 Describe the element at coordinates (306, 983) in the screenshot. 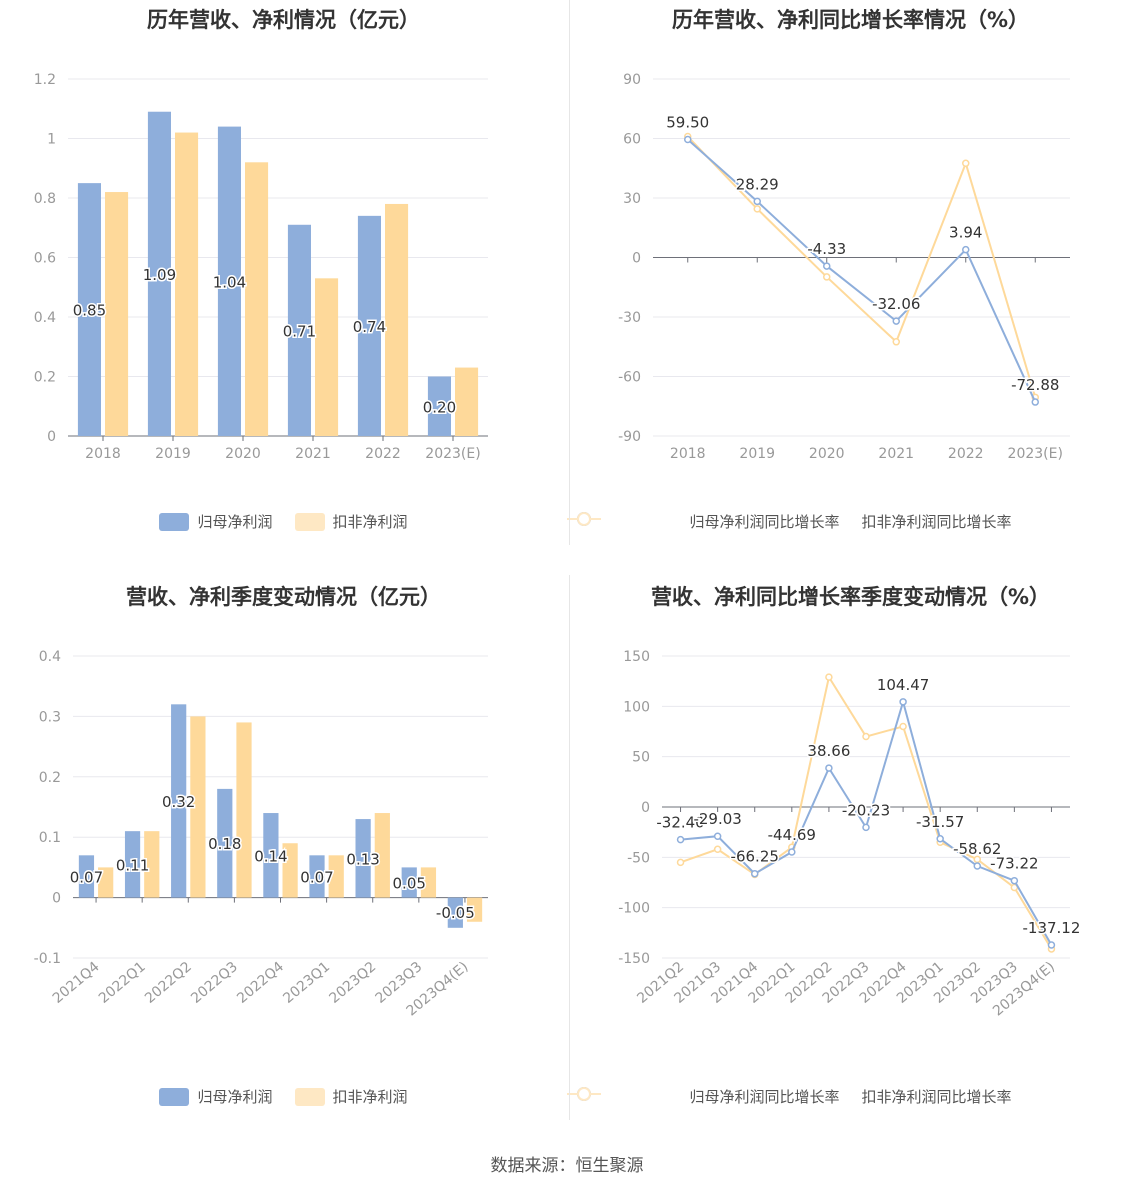

I see `x-tick-label: 2023Q1` at that location.